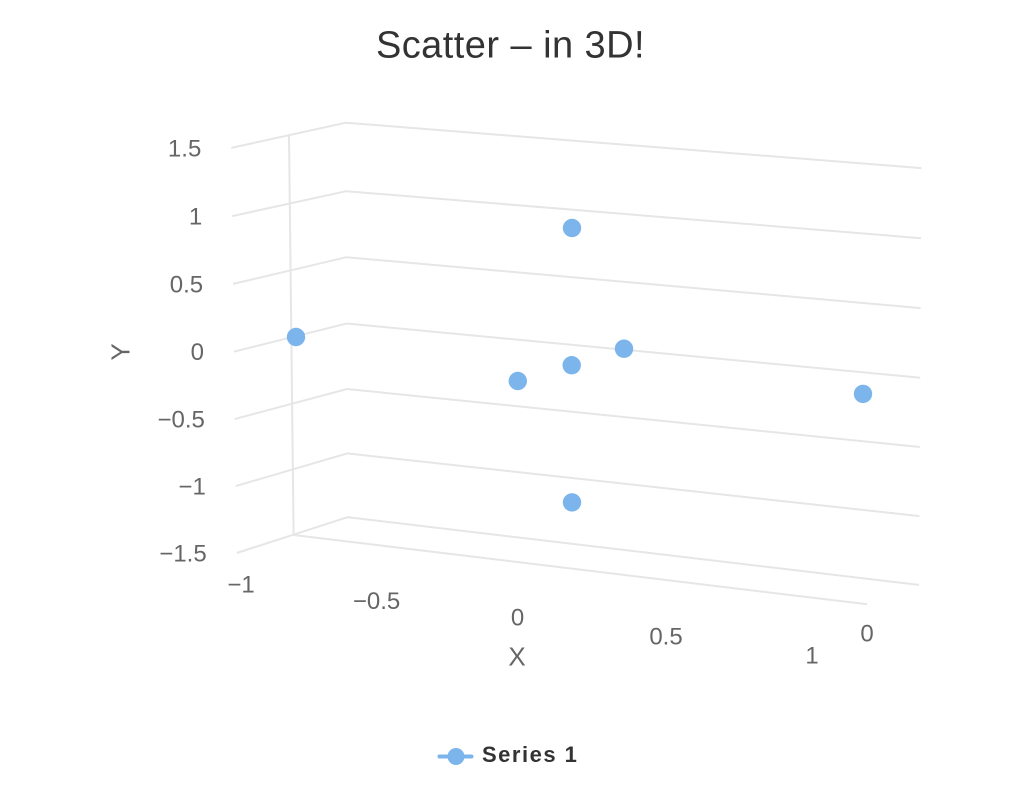  I want to click on svg-text: Scatter – in 3D!, so click(510, 46).